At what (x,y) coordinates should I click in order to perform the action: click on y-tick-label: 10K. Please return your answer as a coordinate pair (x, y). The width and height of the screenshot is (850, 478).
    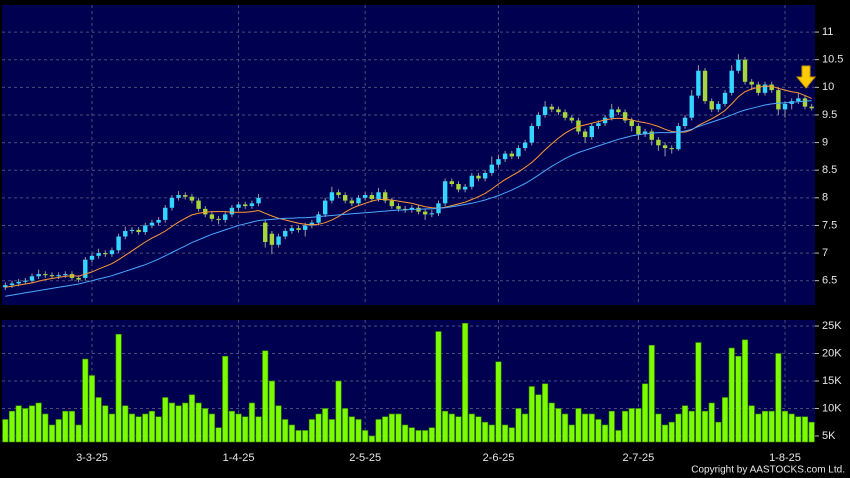
    Looking at the image, I should click on (832, 408).